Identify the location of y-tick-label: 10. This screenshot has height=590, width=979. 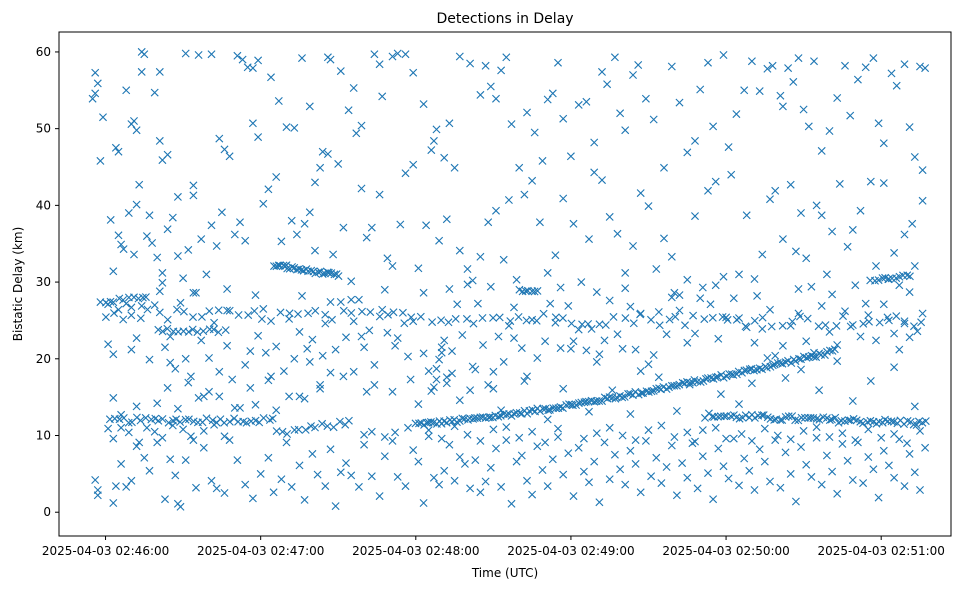
(43, 436).